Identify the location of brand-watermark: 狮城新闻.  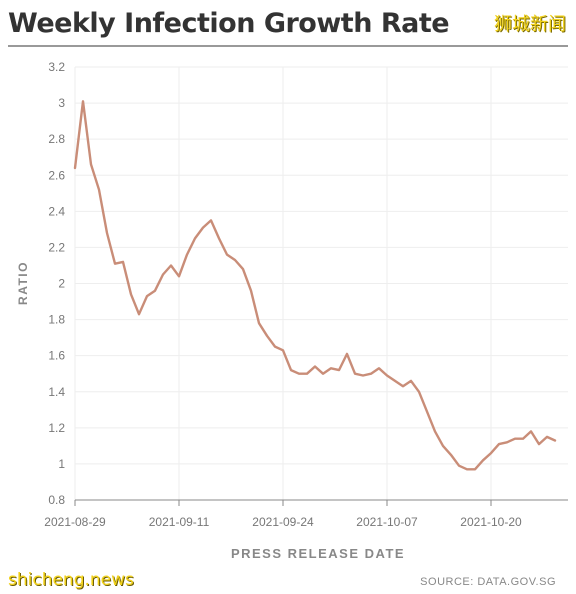
(530, 24).